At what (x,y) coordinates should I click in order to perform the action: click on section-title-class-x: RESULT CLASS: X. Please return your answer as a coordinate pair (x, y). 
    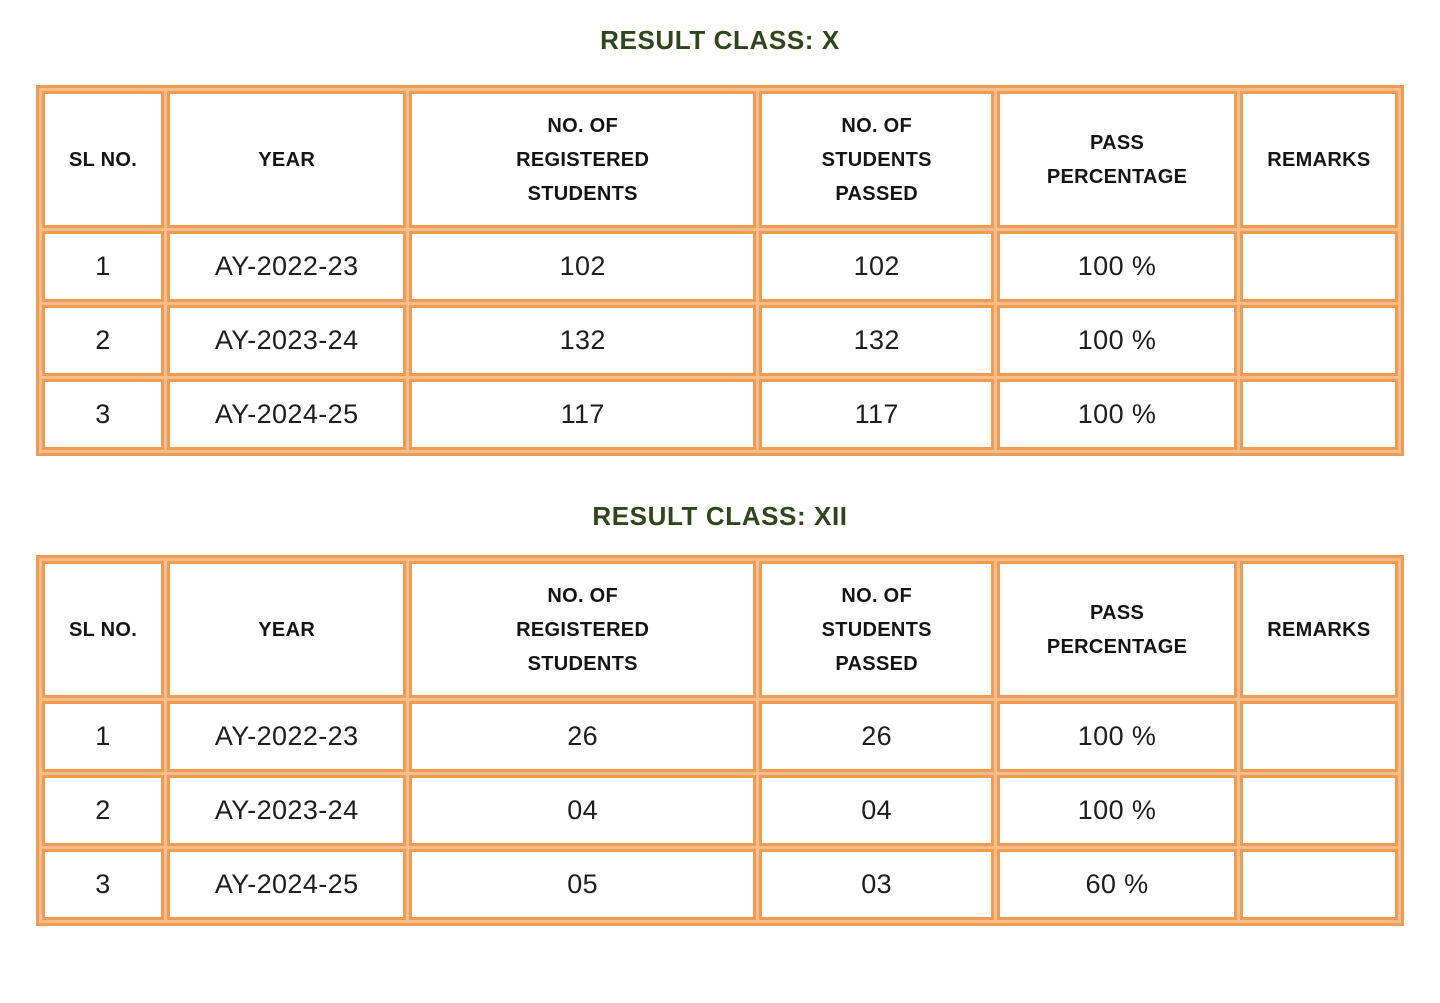
    Looking at the image, I should click on (720, 40).